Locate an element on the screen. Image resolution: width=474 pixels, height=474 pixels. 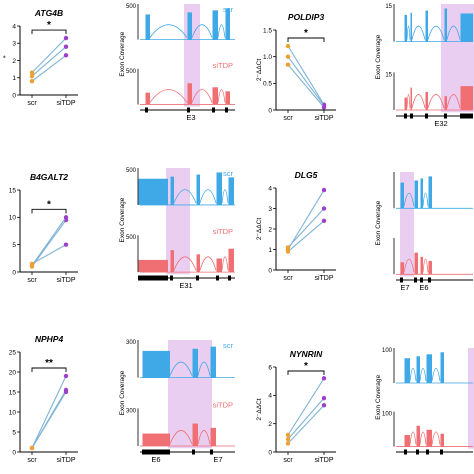
exon-label: E32 is located at coordinates (440, 123).